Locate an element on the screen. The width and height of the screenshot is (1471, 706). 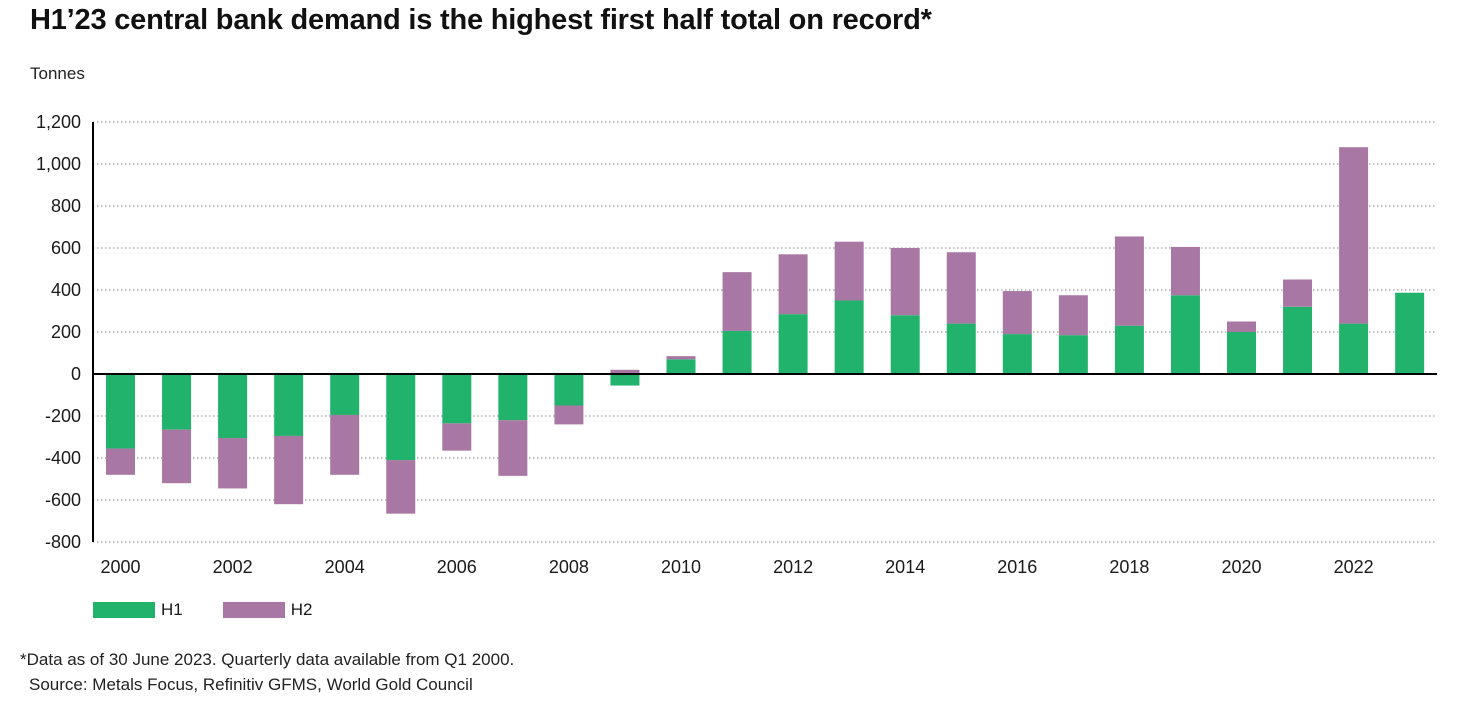
y-tick-labels: -800 -600 -400 -200 0 200 400 600 800 1,000 1,200 is located at coordinates (58, 332).